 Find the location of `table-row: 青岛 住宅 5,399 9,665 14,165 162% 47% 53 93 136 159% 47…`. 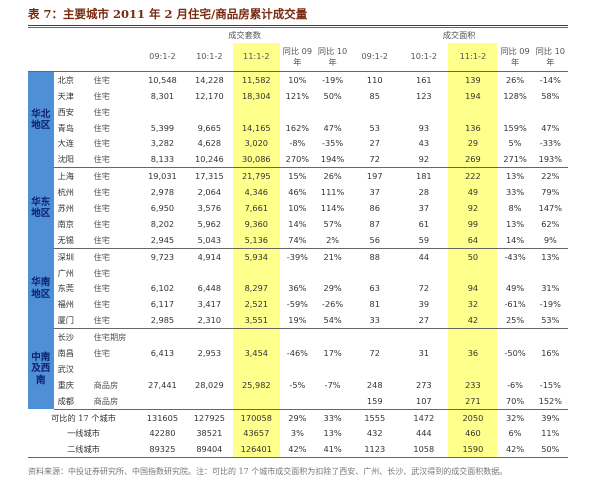

table-row: 青岛 住宅 5,399 9,665 14,165 162% 47% 53 93 136 159% 47… is located at coordinates (298, 127).